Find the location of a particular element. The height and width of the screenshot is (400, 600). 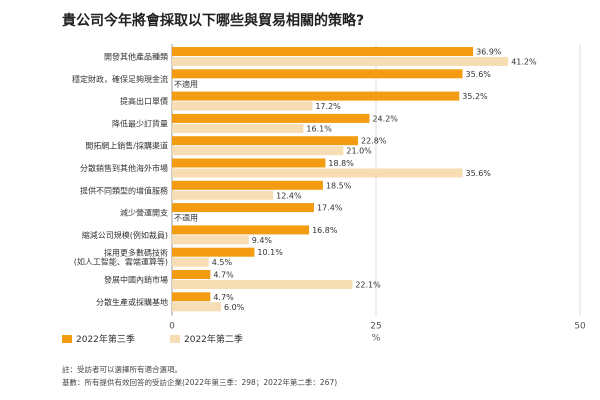

category-label: 分散銷售到其他海外市場 is located at coordinates (124, 168).